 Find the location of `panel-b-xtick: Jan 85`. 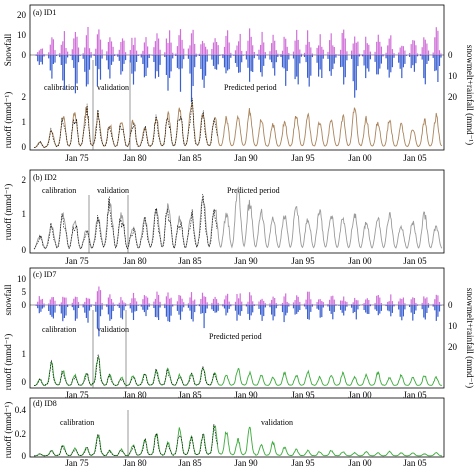

panel-b-xtick: Jan 85 is located at coordinates (190, 261).